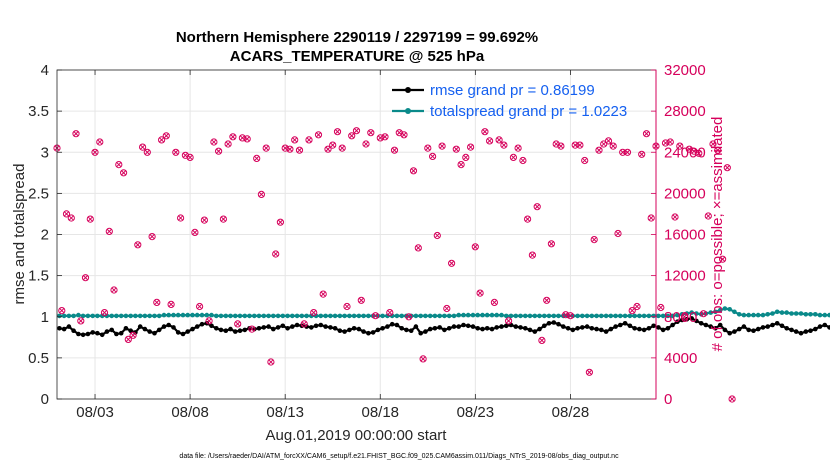 The height and width of the screenshot is (470, 830). What do you see at coordinates (685, 193) in the screenshot?
I see `y-right-tick-label: 20000` at bounding box center [685, 193].